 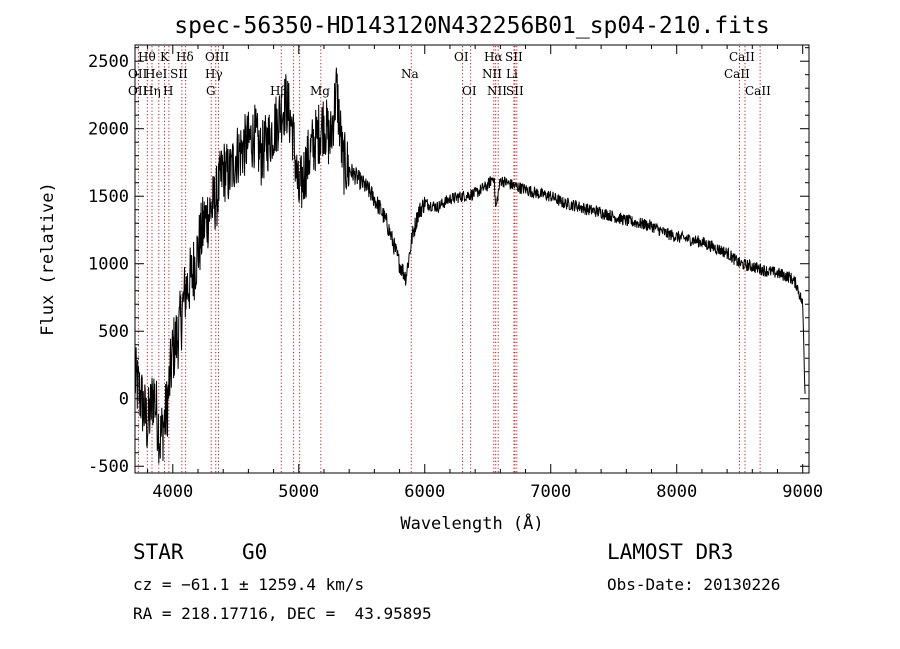 What do you see at coordinates (124, 400) in the screenshot?
I see `y-tick-label-1: 0` at bounding box center [124, 400].